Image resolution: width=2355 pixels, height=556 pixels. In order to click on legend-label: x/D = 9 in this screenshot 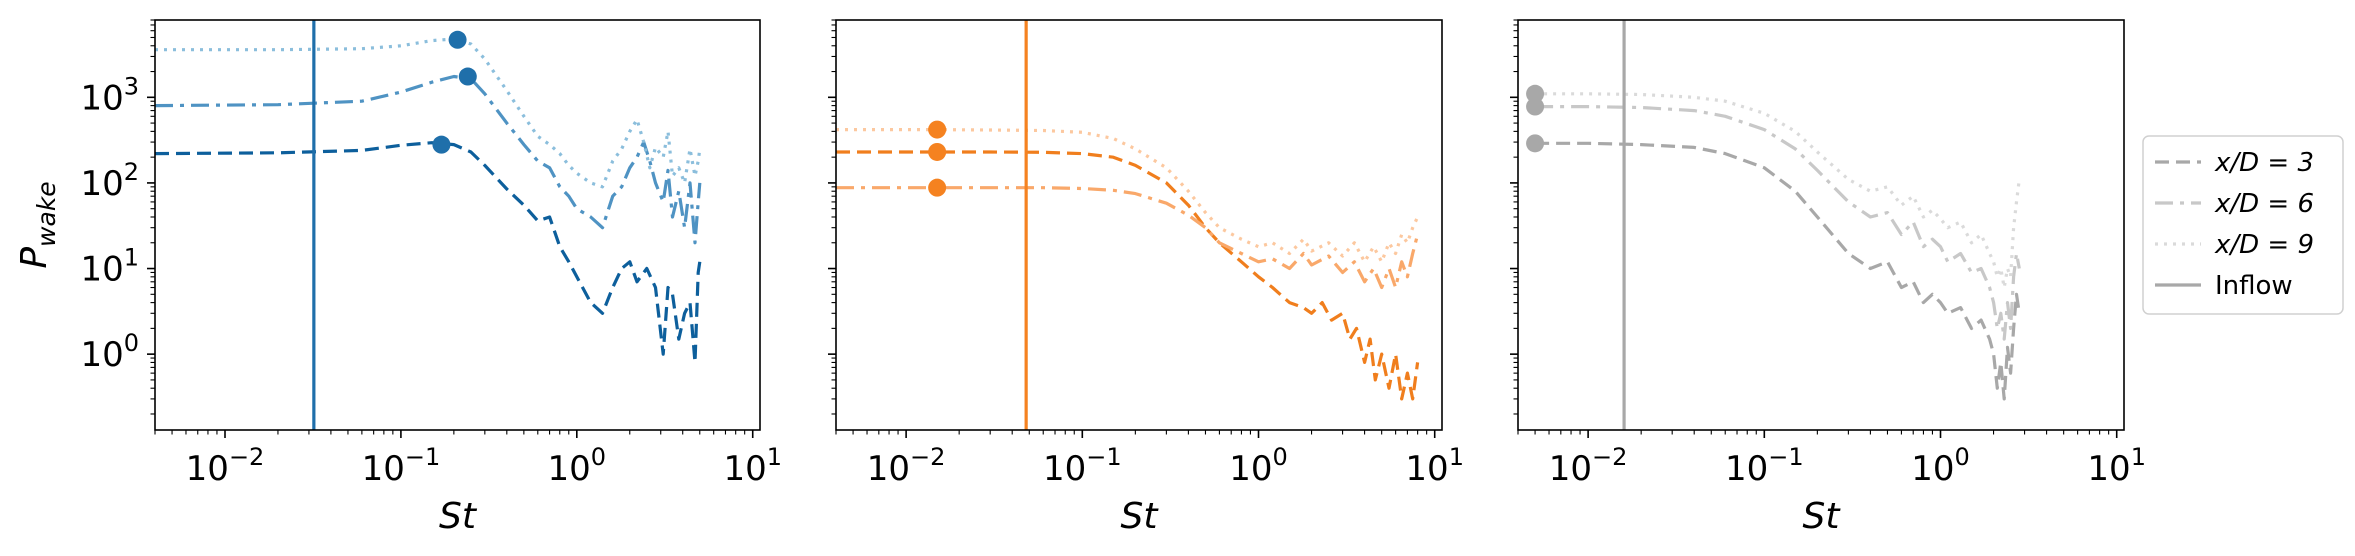, I will do `click(2264, 245)`.